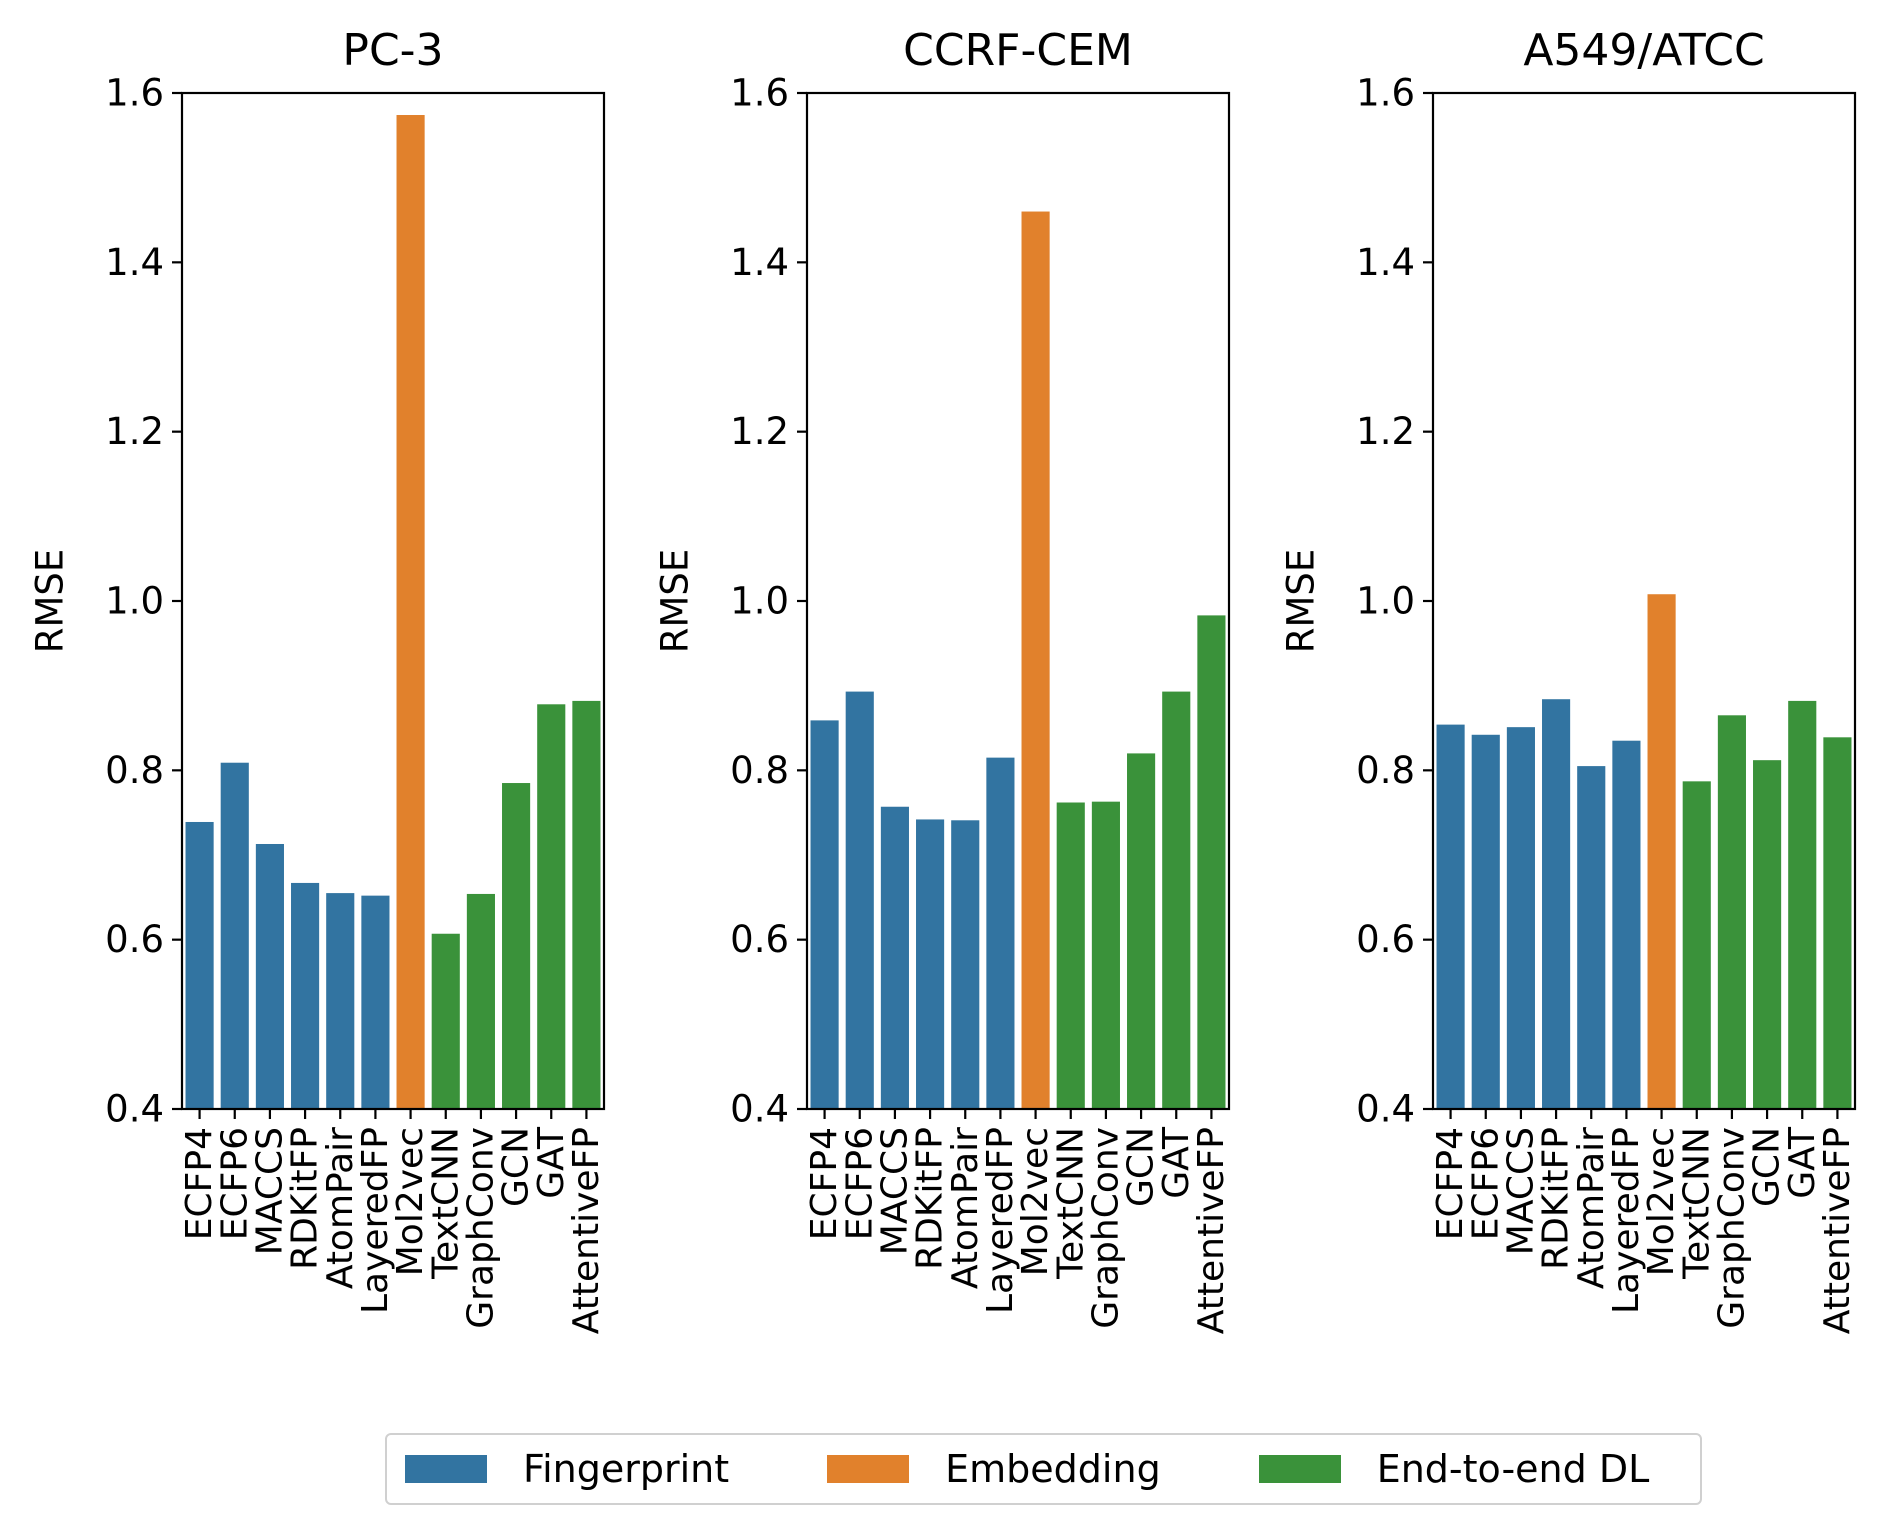 This screenshot has width=1888, height=1531. Describe the element at coordinates (1513, 1469) in the screenshot. I see `legend-label-end-to-end-dl: End-to-end DL` at that location.